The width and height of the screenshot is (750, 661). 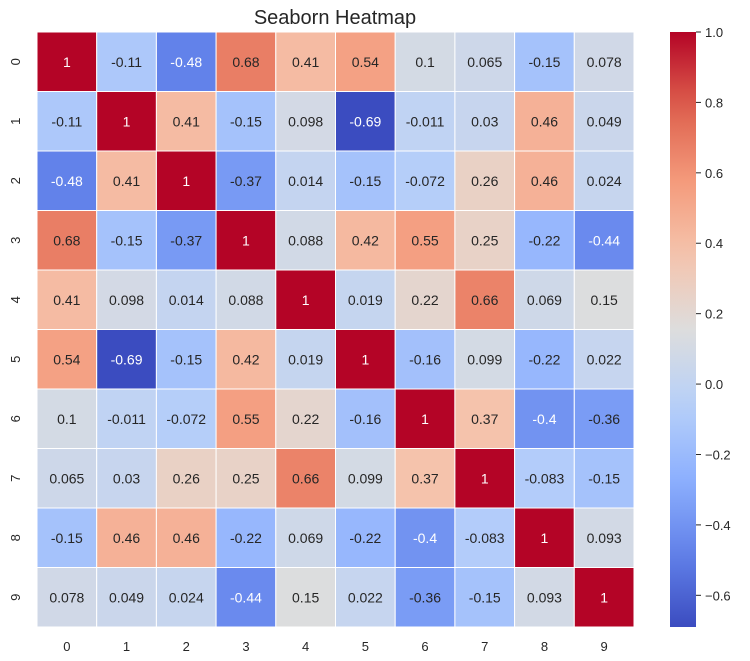 What do you see at coordinates (484, 240) in the screenshot?
I see `cell-annotation: 0.25` at bounding box center [484, 240].